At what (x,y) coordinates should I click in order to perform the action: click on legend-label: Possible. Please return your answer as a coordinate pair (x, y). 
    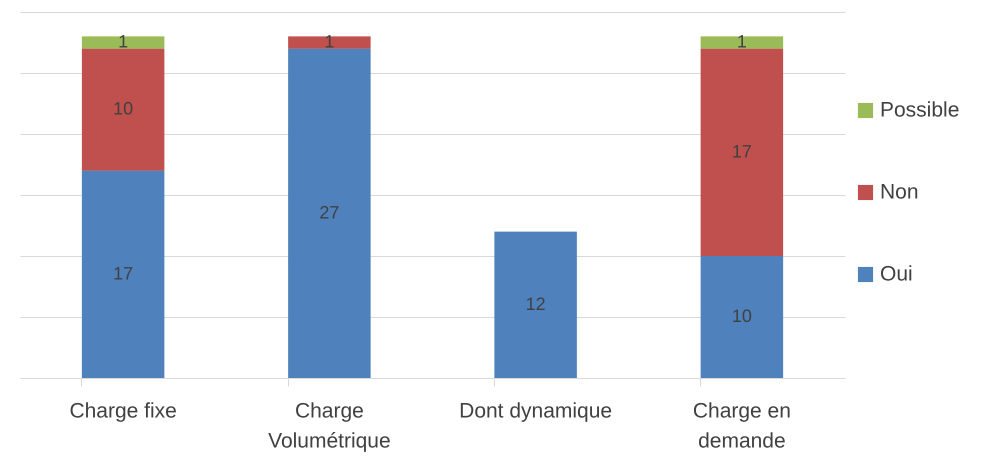
    Looking at the image, I should click on (920, 110).